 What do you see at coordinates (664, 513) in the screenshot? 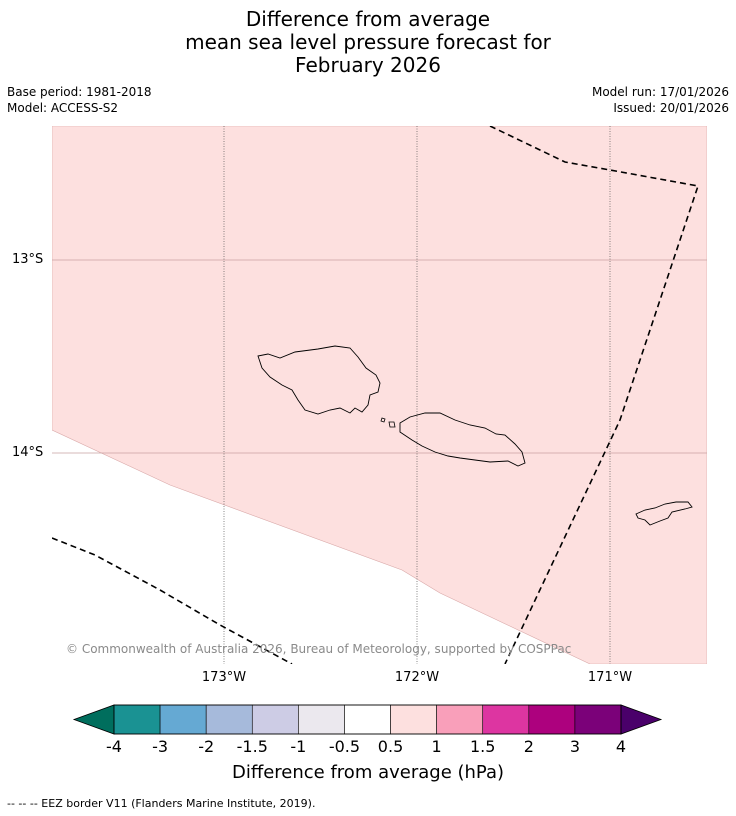
I see `tutuila-island` at bounding box center [664, 513].